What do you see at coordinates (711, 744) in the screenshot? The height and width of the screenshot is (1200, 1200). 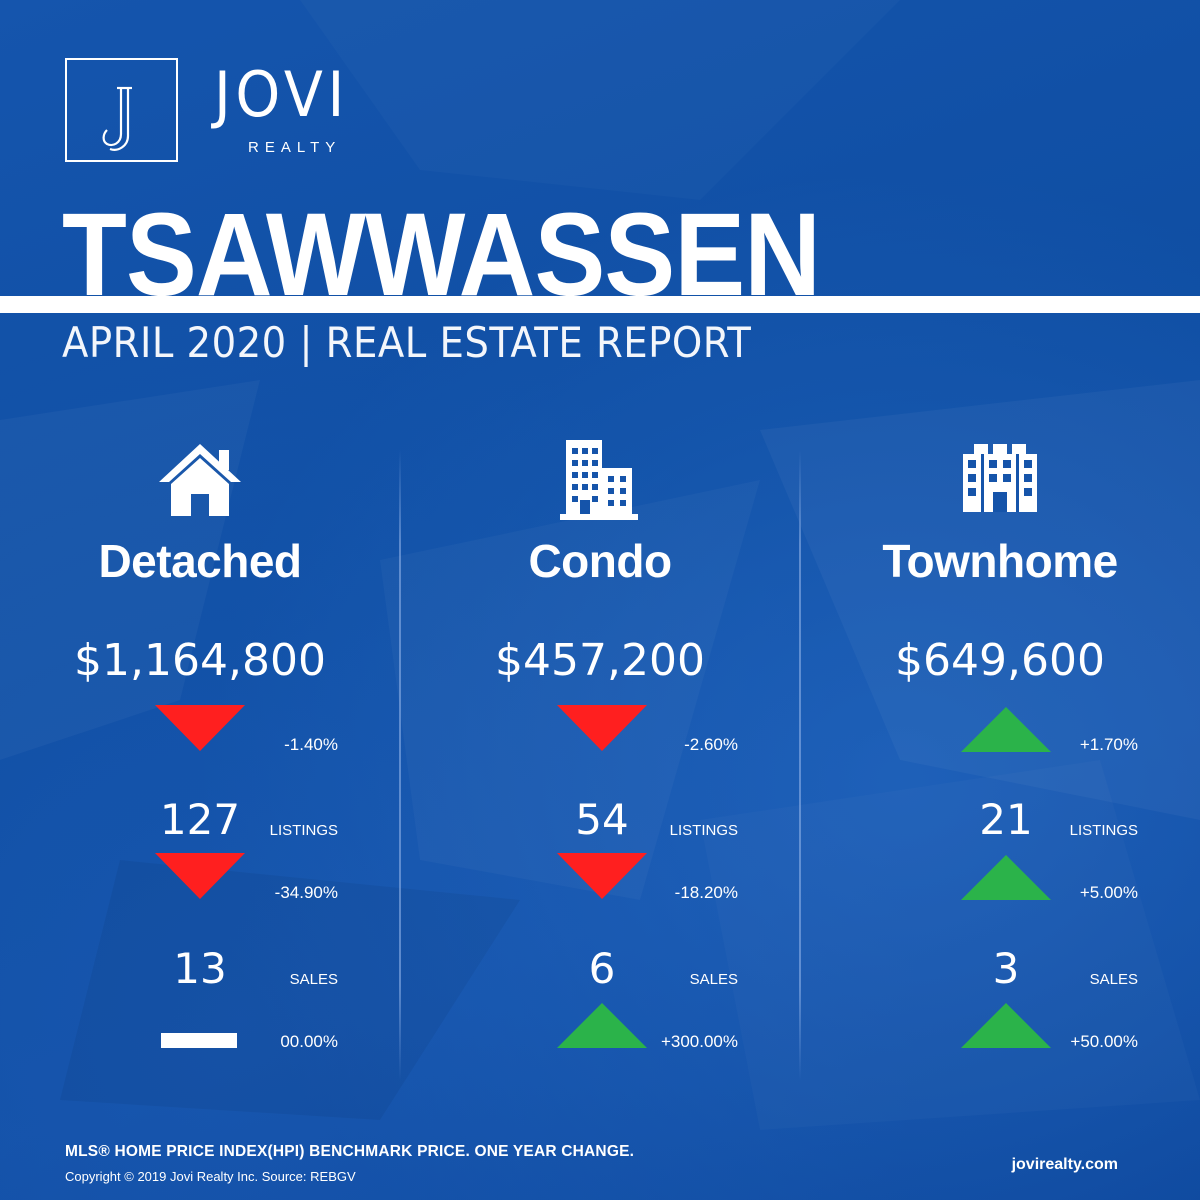 I see `price-change-value: -2.60%` at bounding box center [711, 744].